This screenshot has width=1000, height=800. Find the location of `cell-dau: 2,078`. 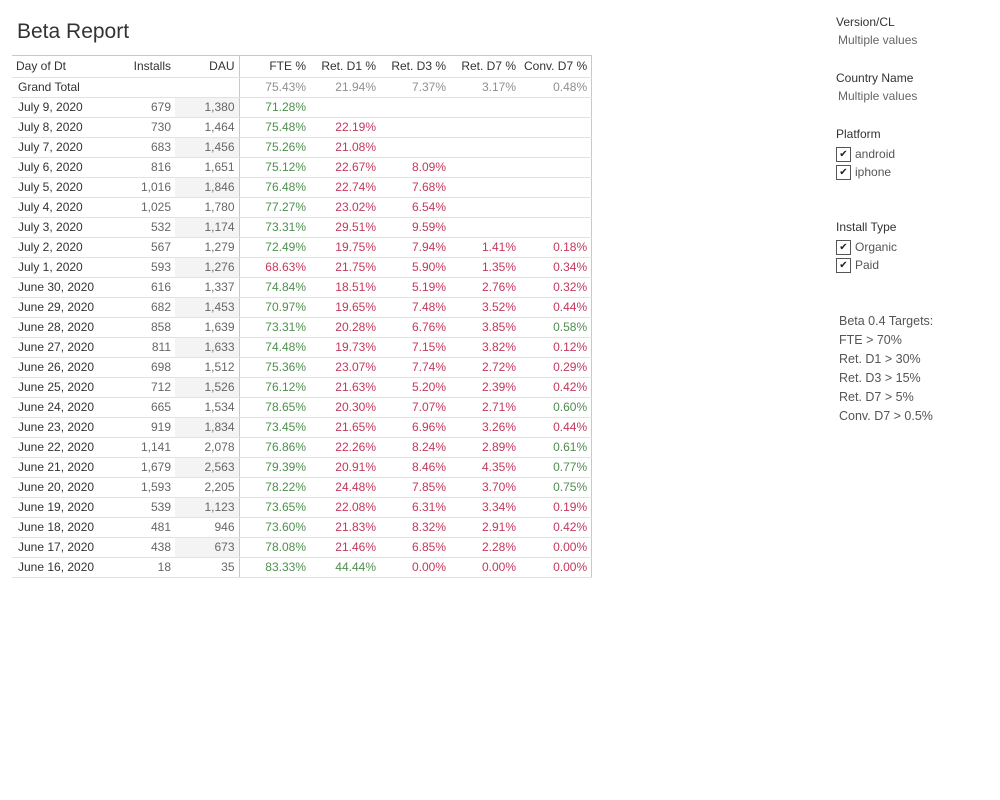

cell-dau: 2,078 is located at coordinates (207, 447).